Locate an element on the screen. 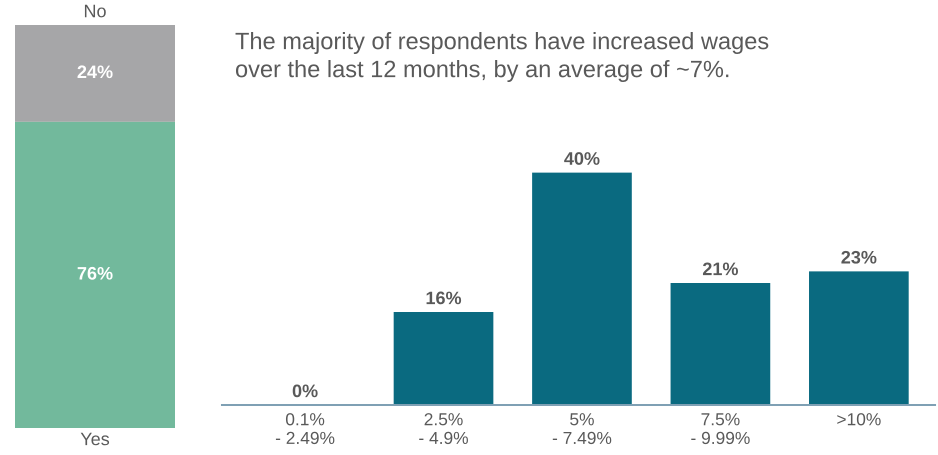 The height and width of the screenshot is (455, 938). x-tick-label: 5% - 7.49% is located at coordinates (582, 428).